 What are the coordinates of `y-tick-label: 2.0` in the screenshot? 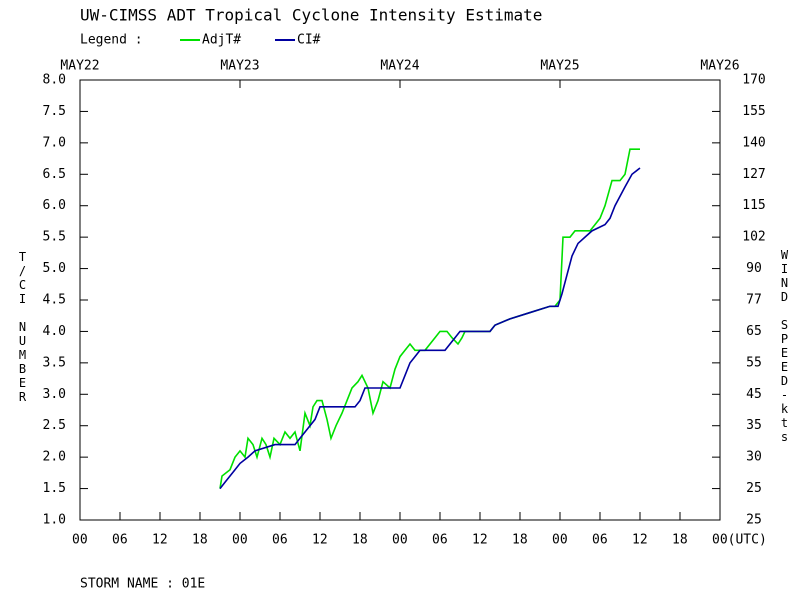 It's located at (54, 457).